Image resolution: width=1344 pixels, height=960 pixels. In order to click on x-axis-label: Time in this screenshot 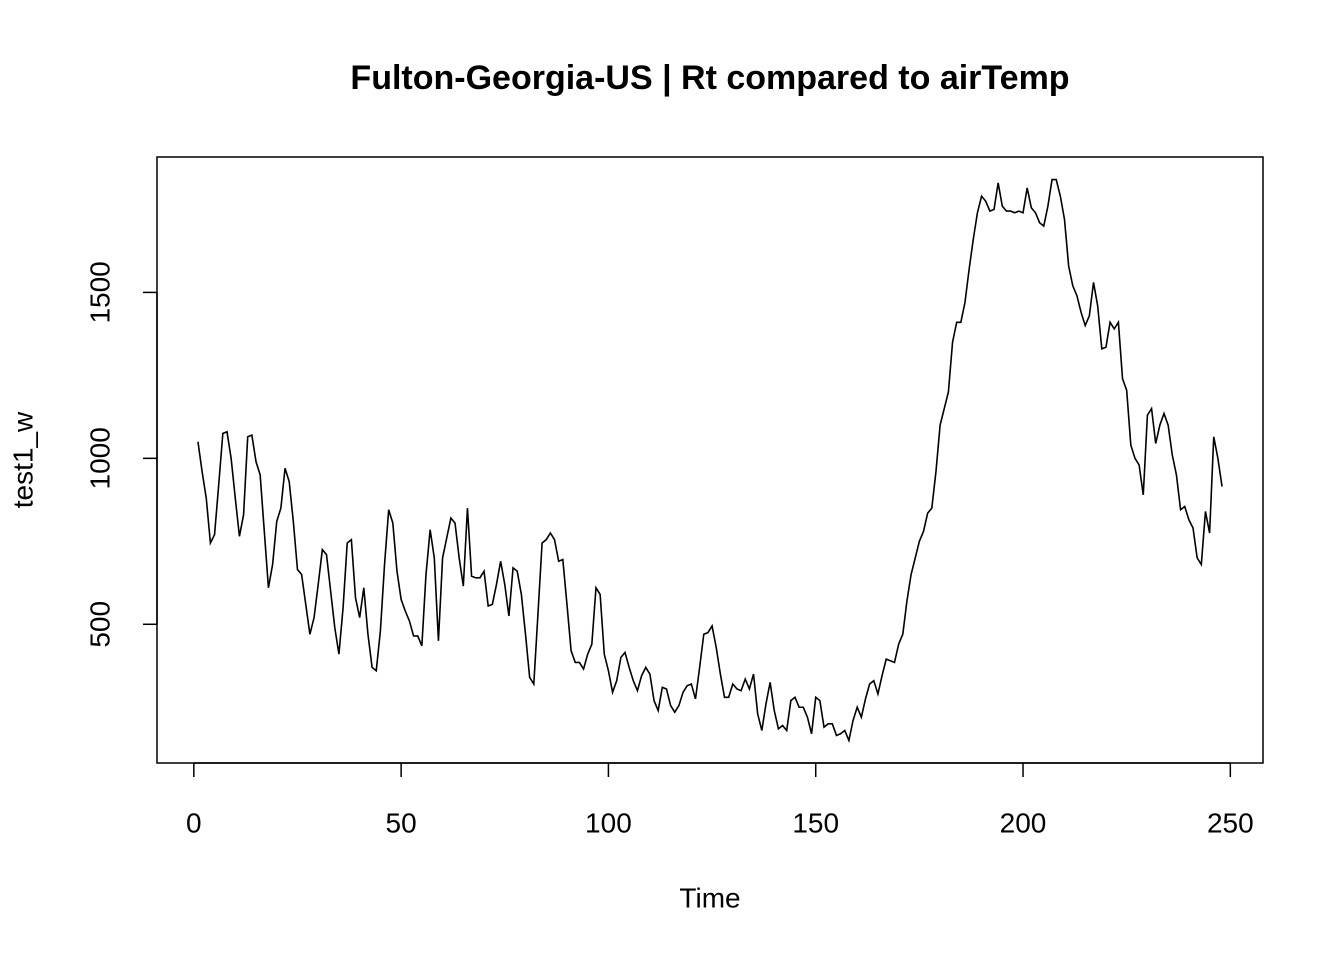, I will do `click(709, 897)`.